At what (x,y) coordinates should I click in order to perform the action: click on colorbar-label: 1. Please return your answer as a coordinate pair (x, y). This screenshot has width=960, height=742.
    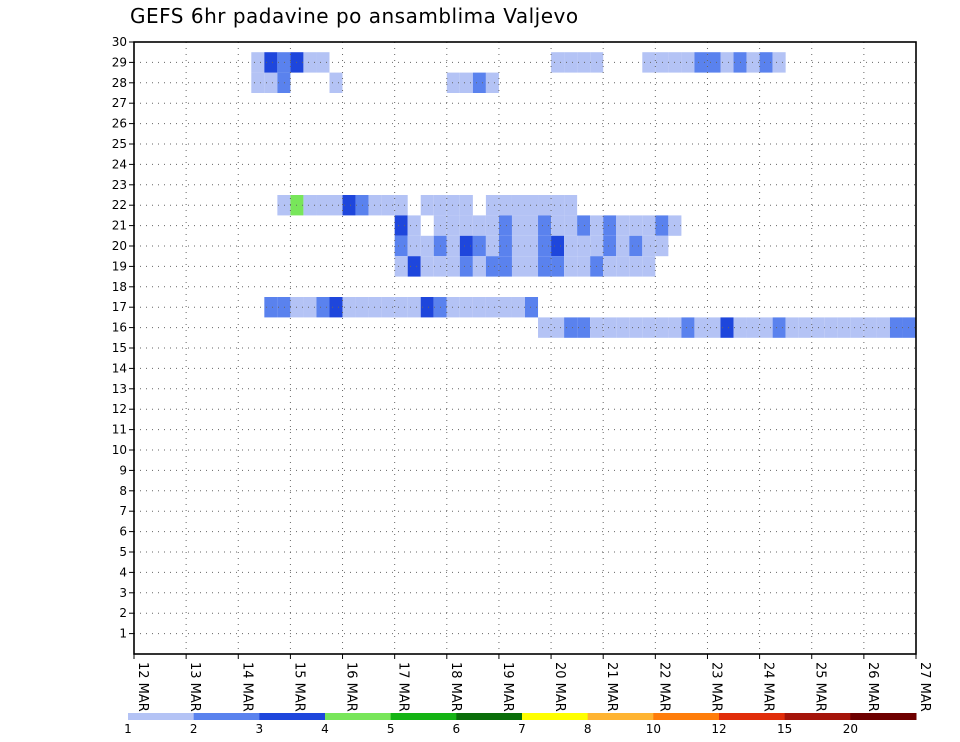
    Looking at the image, I should click on (128, 729).